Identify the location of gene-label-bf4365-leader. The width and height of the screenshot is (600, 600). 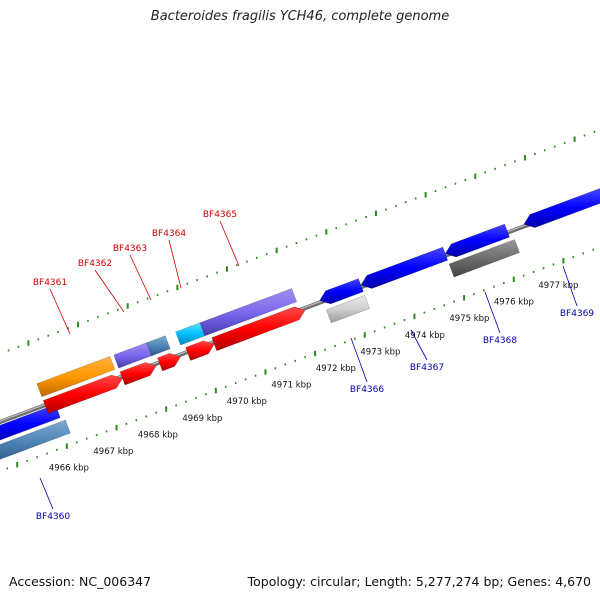
(229, 243).